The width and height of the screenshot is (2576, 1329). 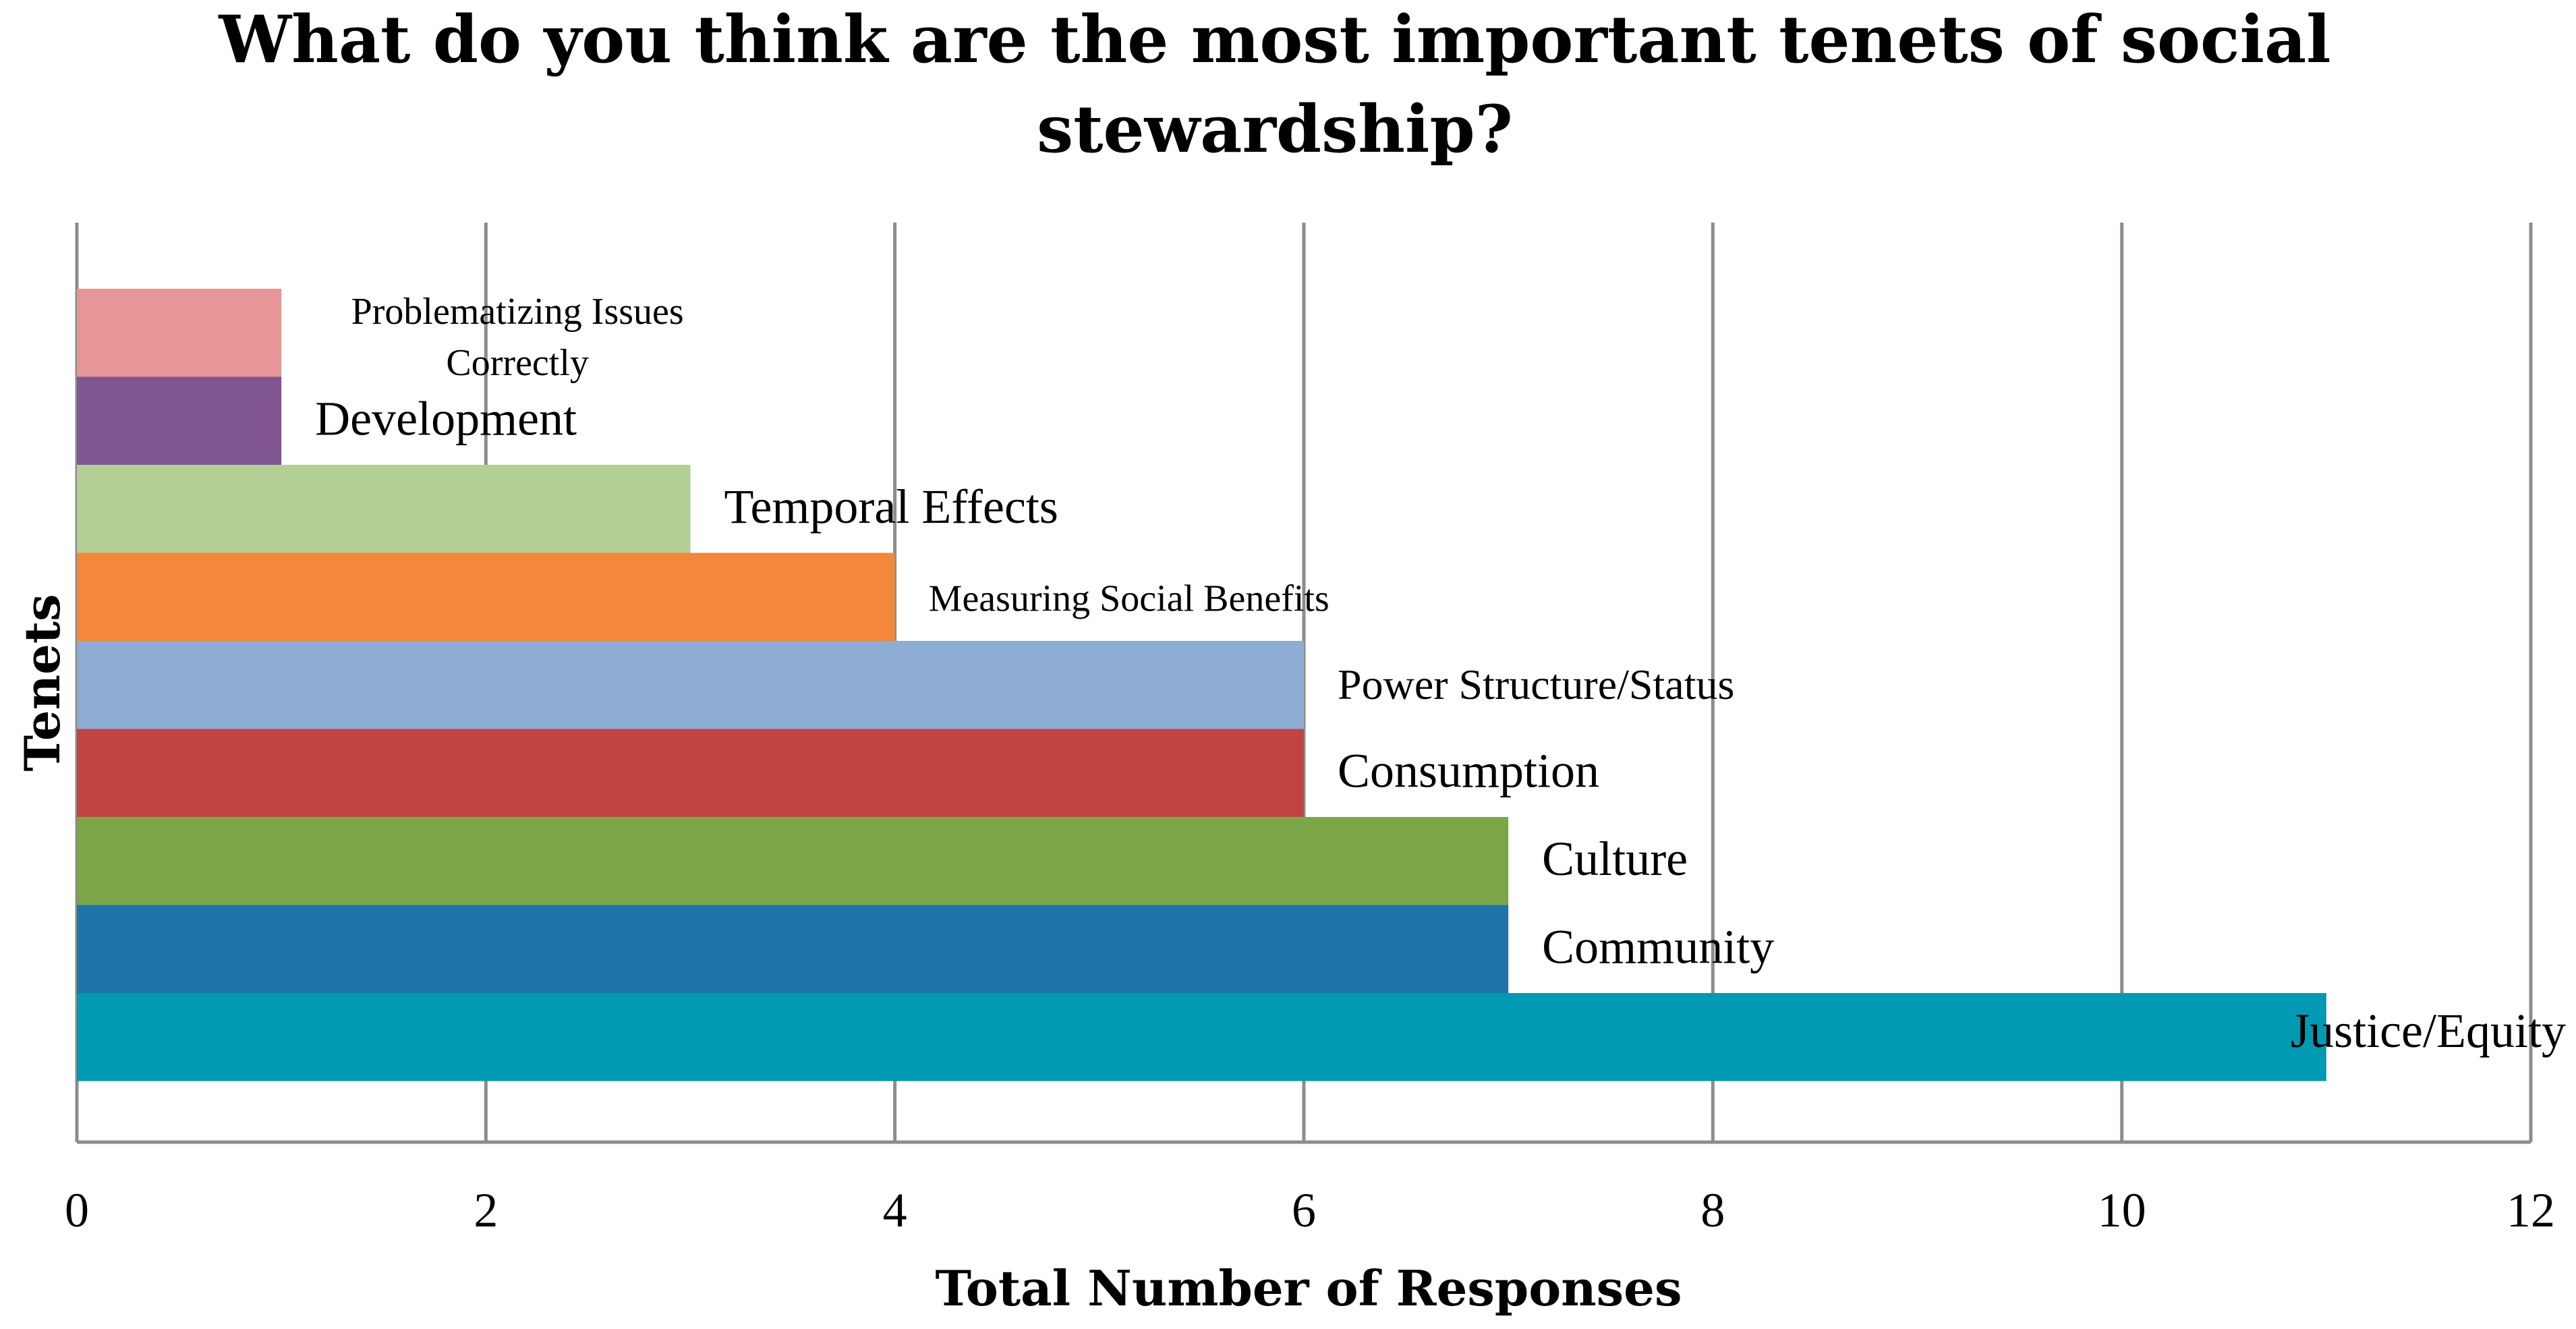 What do you see at coordinates (486, 1210) in the screenshot?
I see `x-tick-label-2: 2` at bounding box center [486, 1210].